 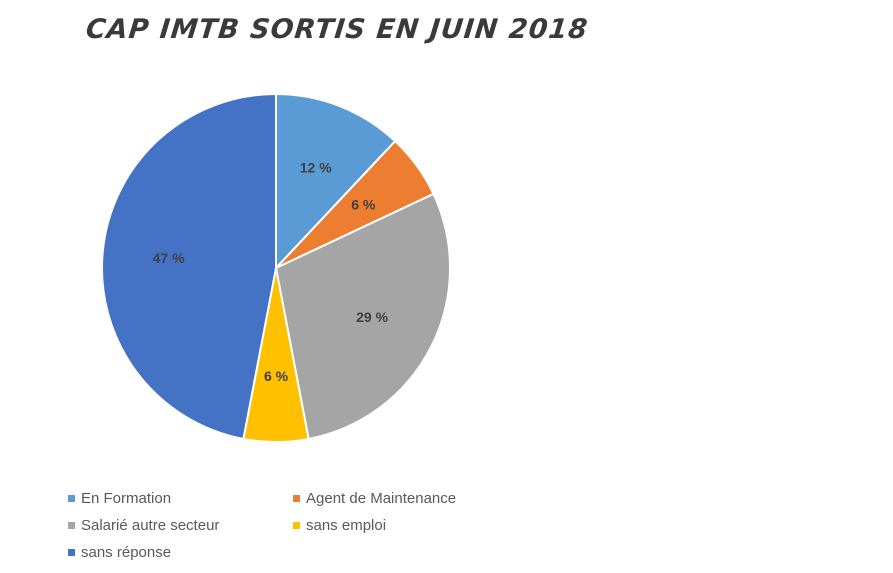 What do you see at coordinates (276, 376) in the screenshot?
I see `slice-label-3: 6 %` at bounding box center [276, 376].